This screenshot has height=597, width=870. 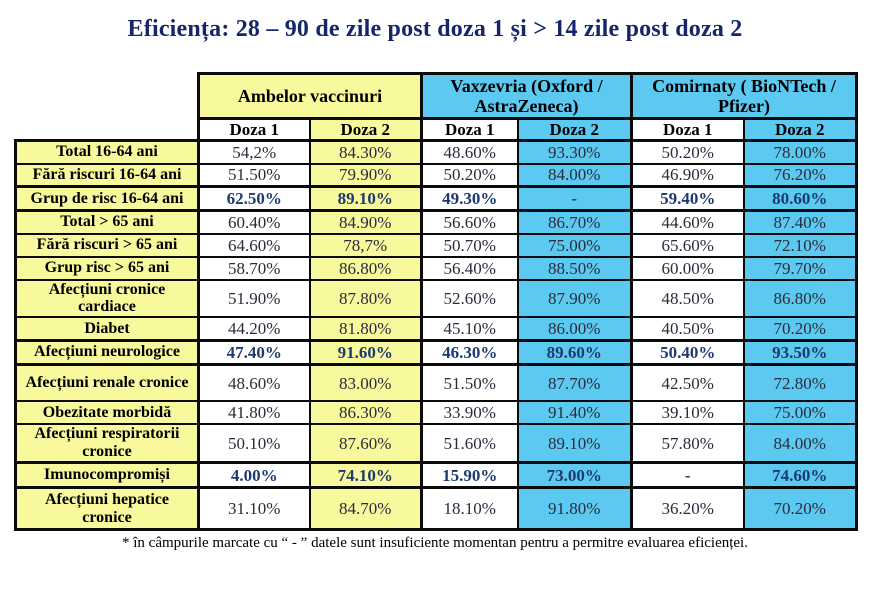 What do you see at coordinates (469, 199) in the screenshot?
I see `value-cell: 49.30%` at bounding box center [469, 199].